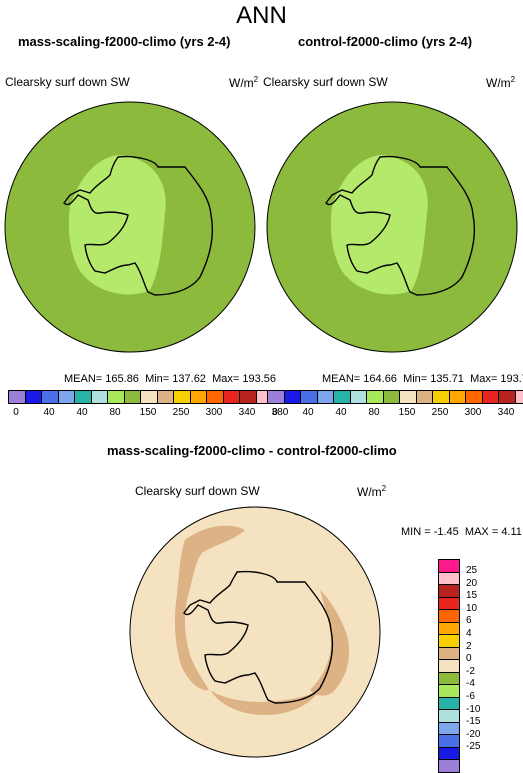 The height and width of the screenshot is (773, 523). I want to click on left-panel-title: mass-scaling-f2000-climo (yrs 2-4), so click(124, 41).